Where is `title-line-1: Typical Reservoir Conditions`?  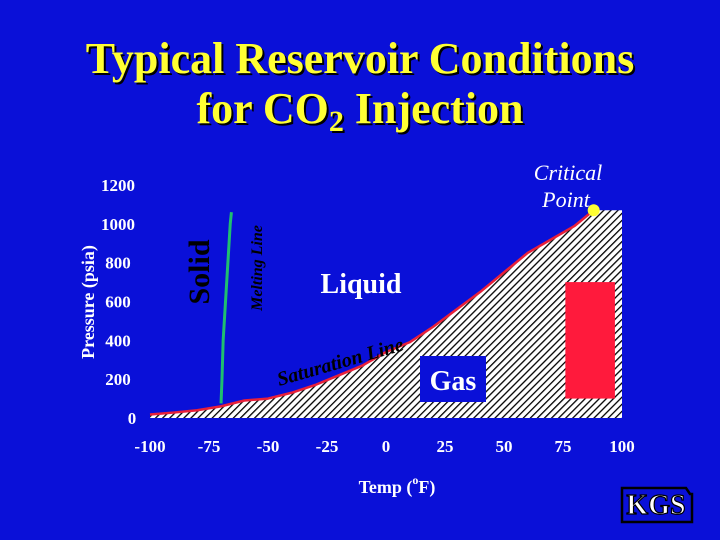 title-line-1: Typical Reservoir Conditions is located at coordinates (360, 58).